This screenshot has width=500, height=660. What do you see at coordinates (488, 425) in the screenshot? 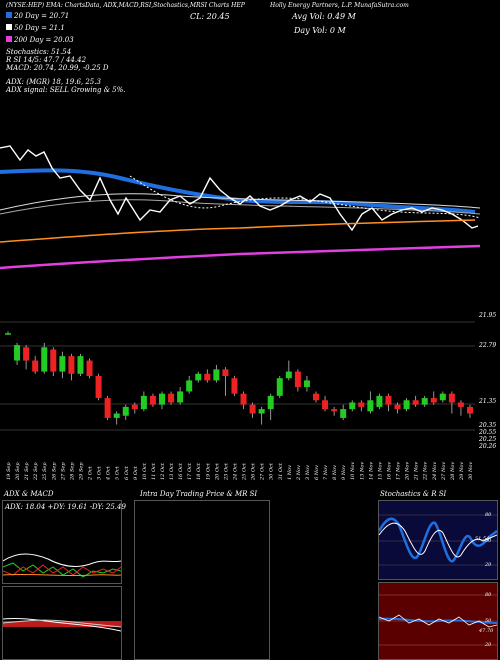
I see `price-axis-3: 20.35` at bounding box center [488, 425].